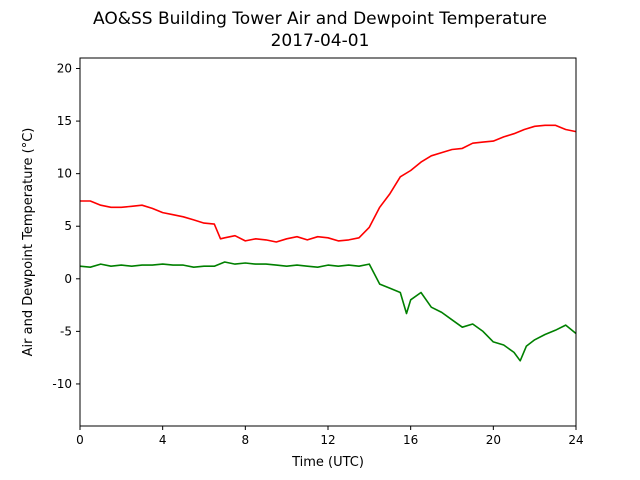  I want to click on y-tick-label: -5, so click(66, 331).